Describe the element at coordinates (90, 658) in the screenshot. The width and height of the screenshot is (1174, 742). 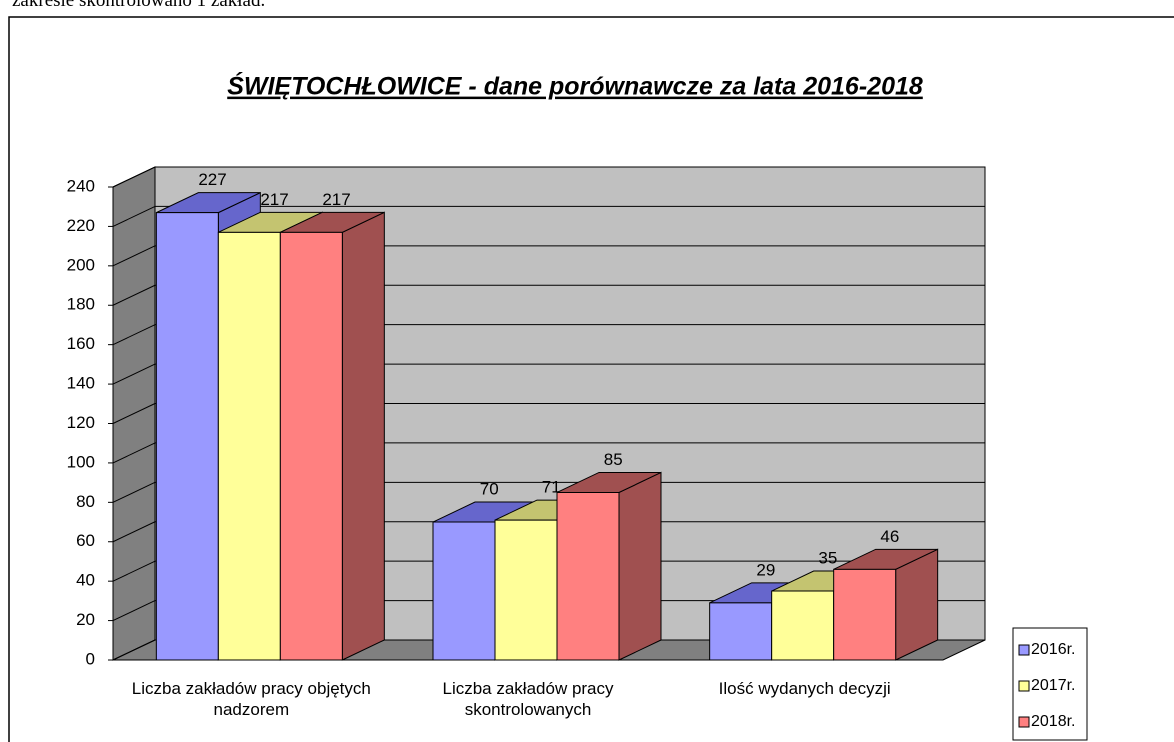
I see `y-tick-label: 0` at that location.